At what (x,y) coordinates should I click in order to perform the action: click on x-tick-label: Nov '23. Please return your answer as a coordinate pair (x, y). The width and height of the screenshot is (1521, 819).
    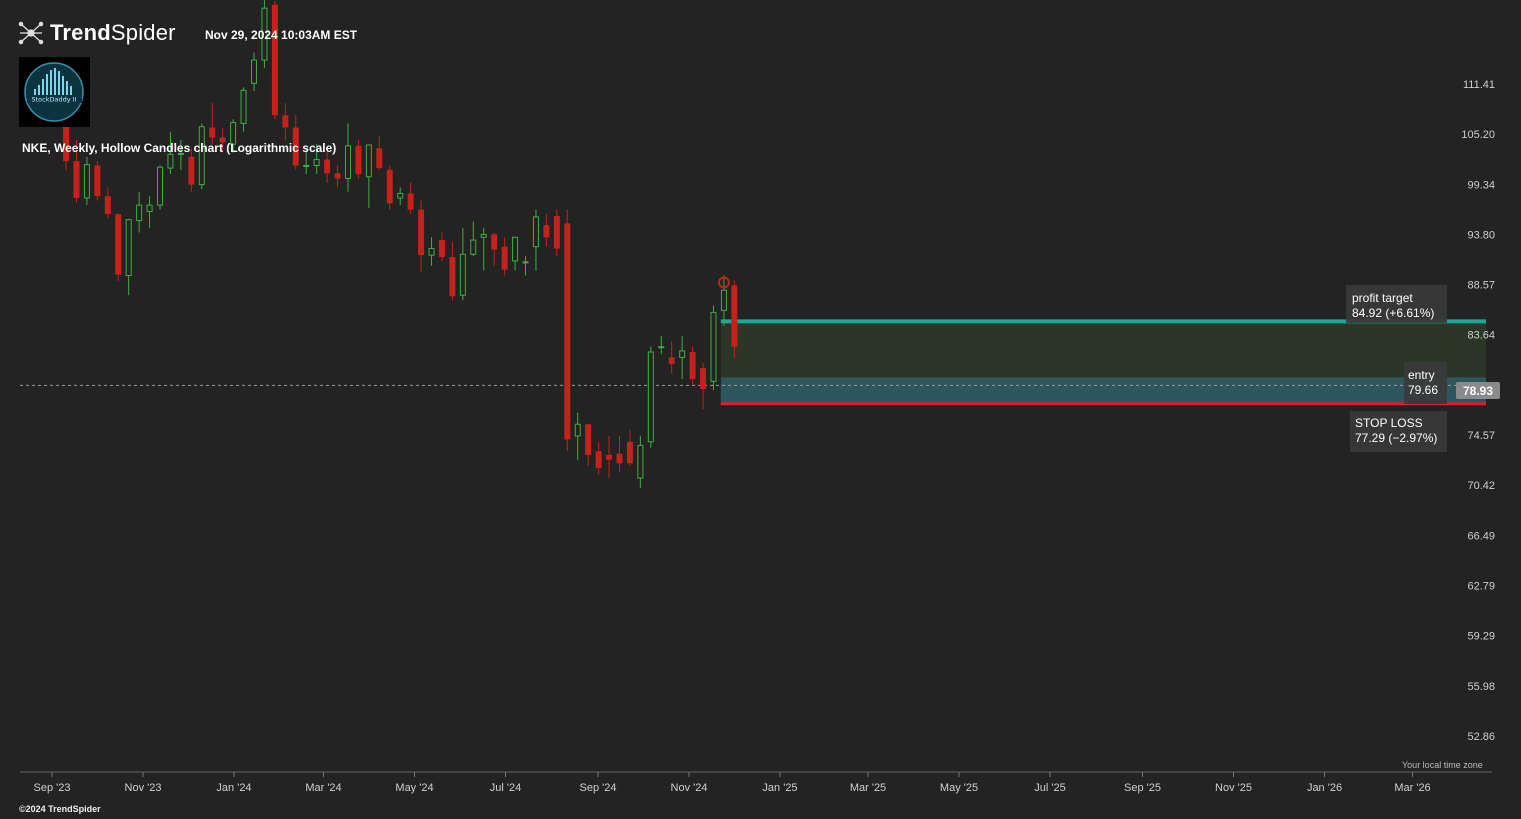
    Looking at the image, I should click on (143, 788).